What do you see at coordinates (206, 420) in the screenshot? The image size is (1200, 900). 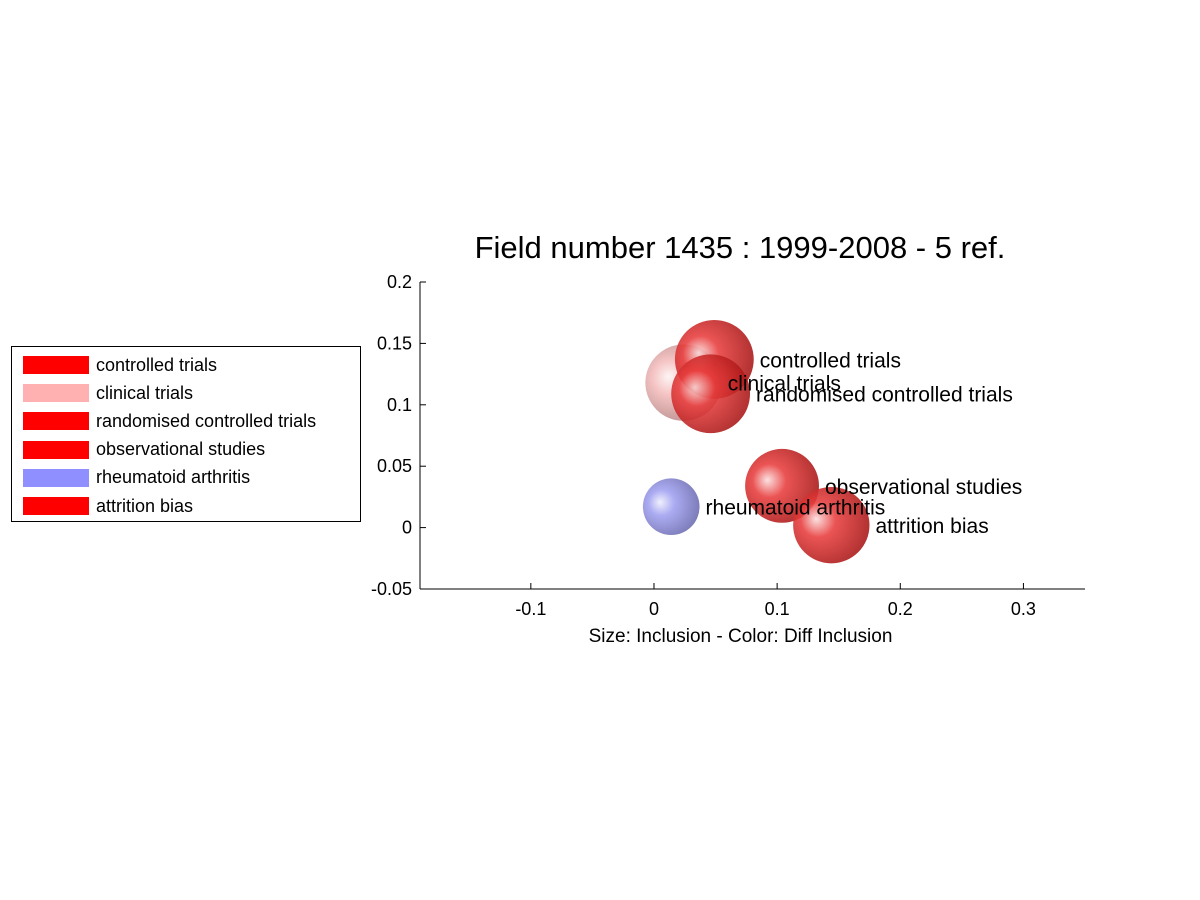 I see `legend-label: randomised controlled trials` at bounding box center [206, 420].